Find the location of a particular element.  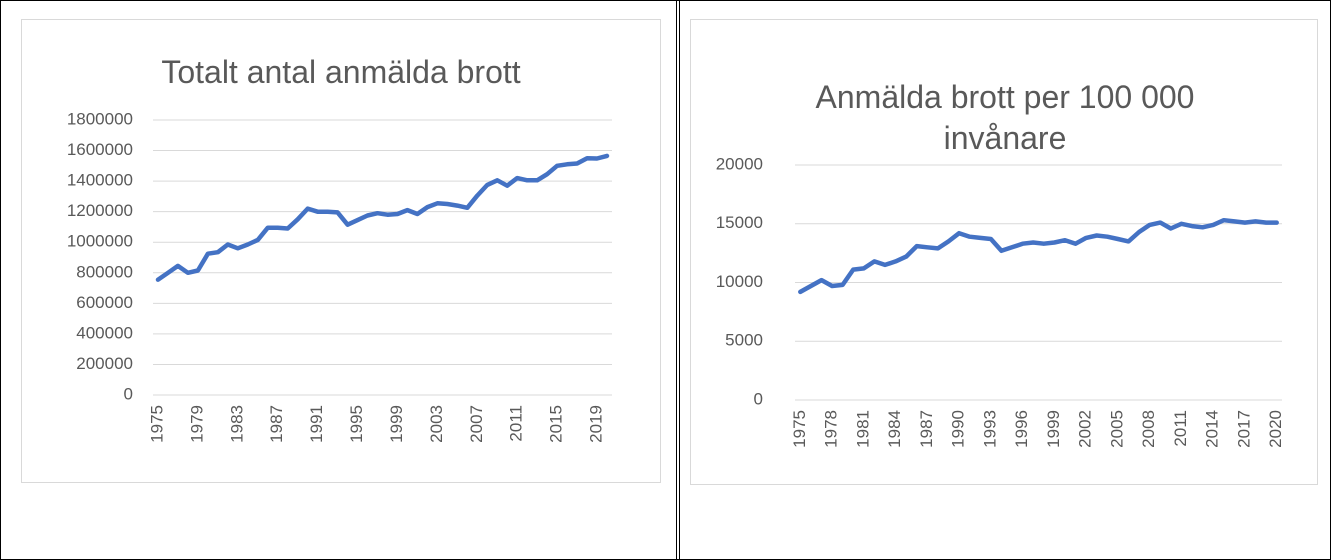

y-tick-label: 1600000 is located at coordinates (100, 149).